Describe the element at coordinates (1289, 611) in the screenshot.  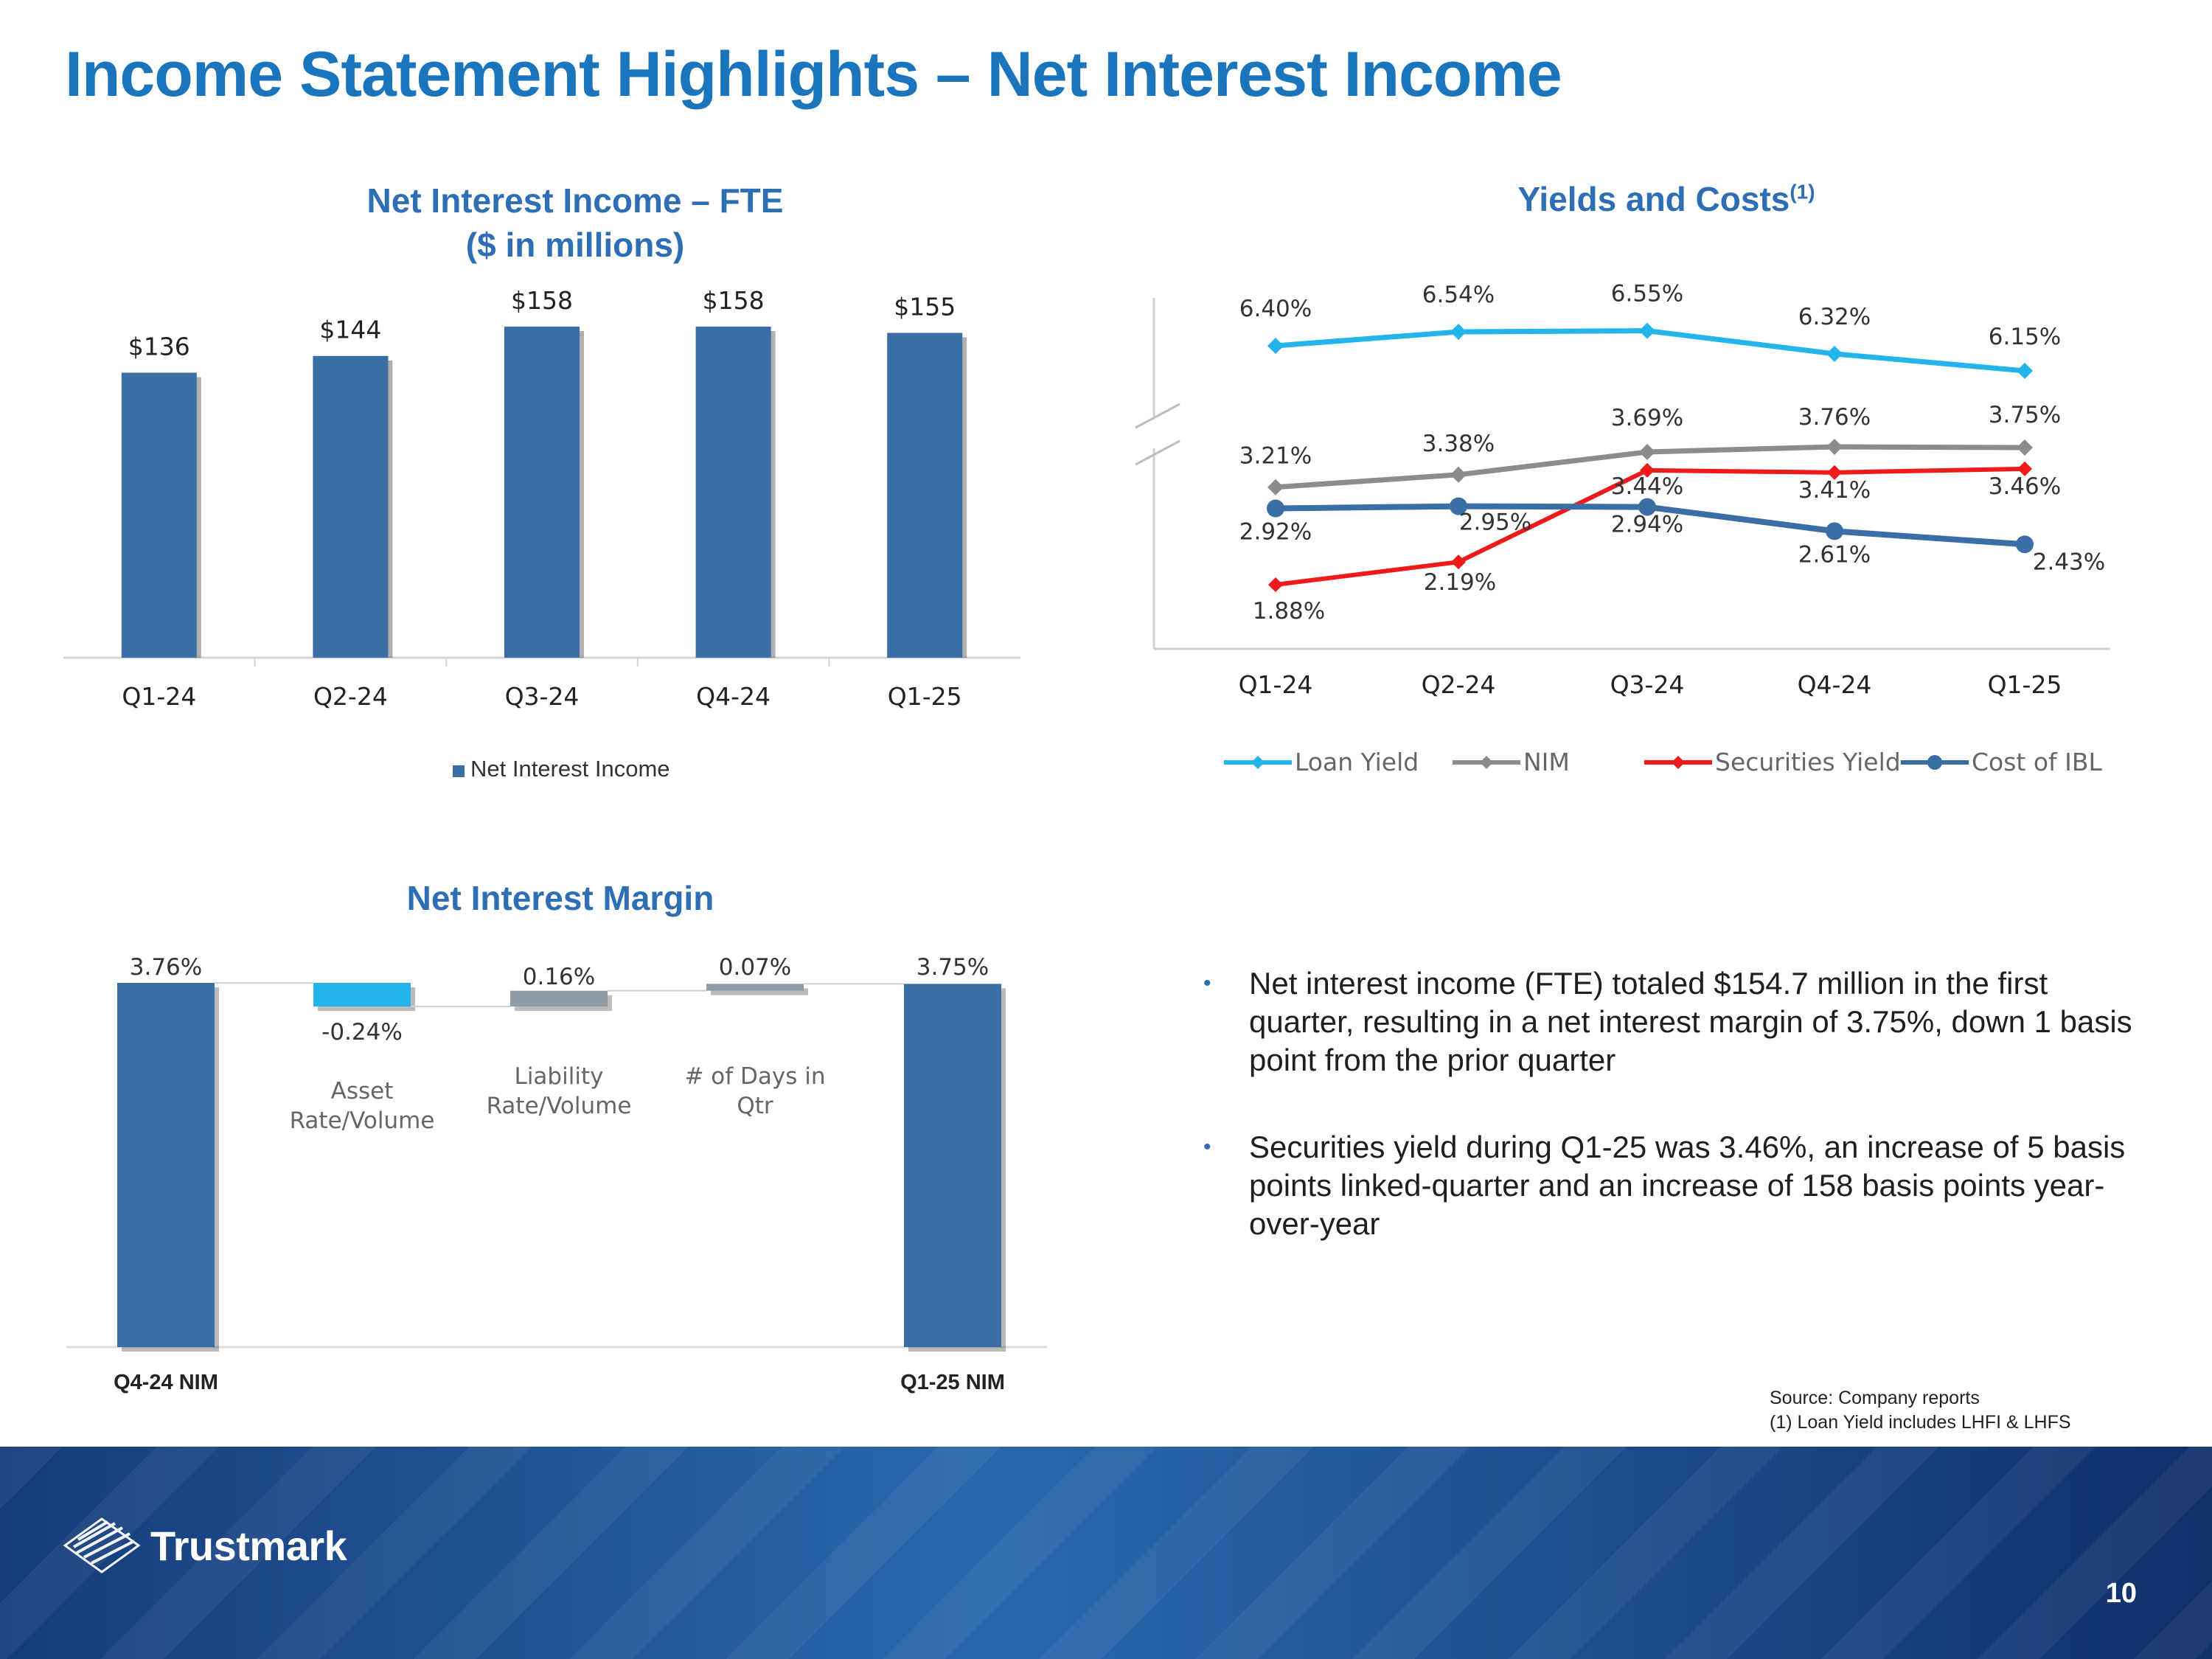
I see `data-label: 1.88%` at that location.